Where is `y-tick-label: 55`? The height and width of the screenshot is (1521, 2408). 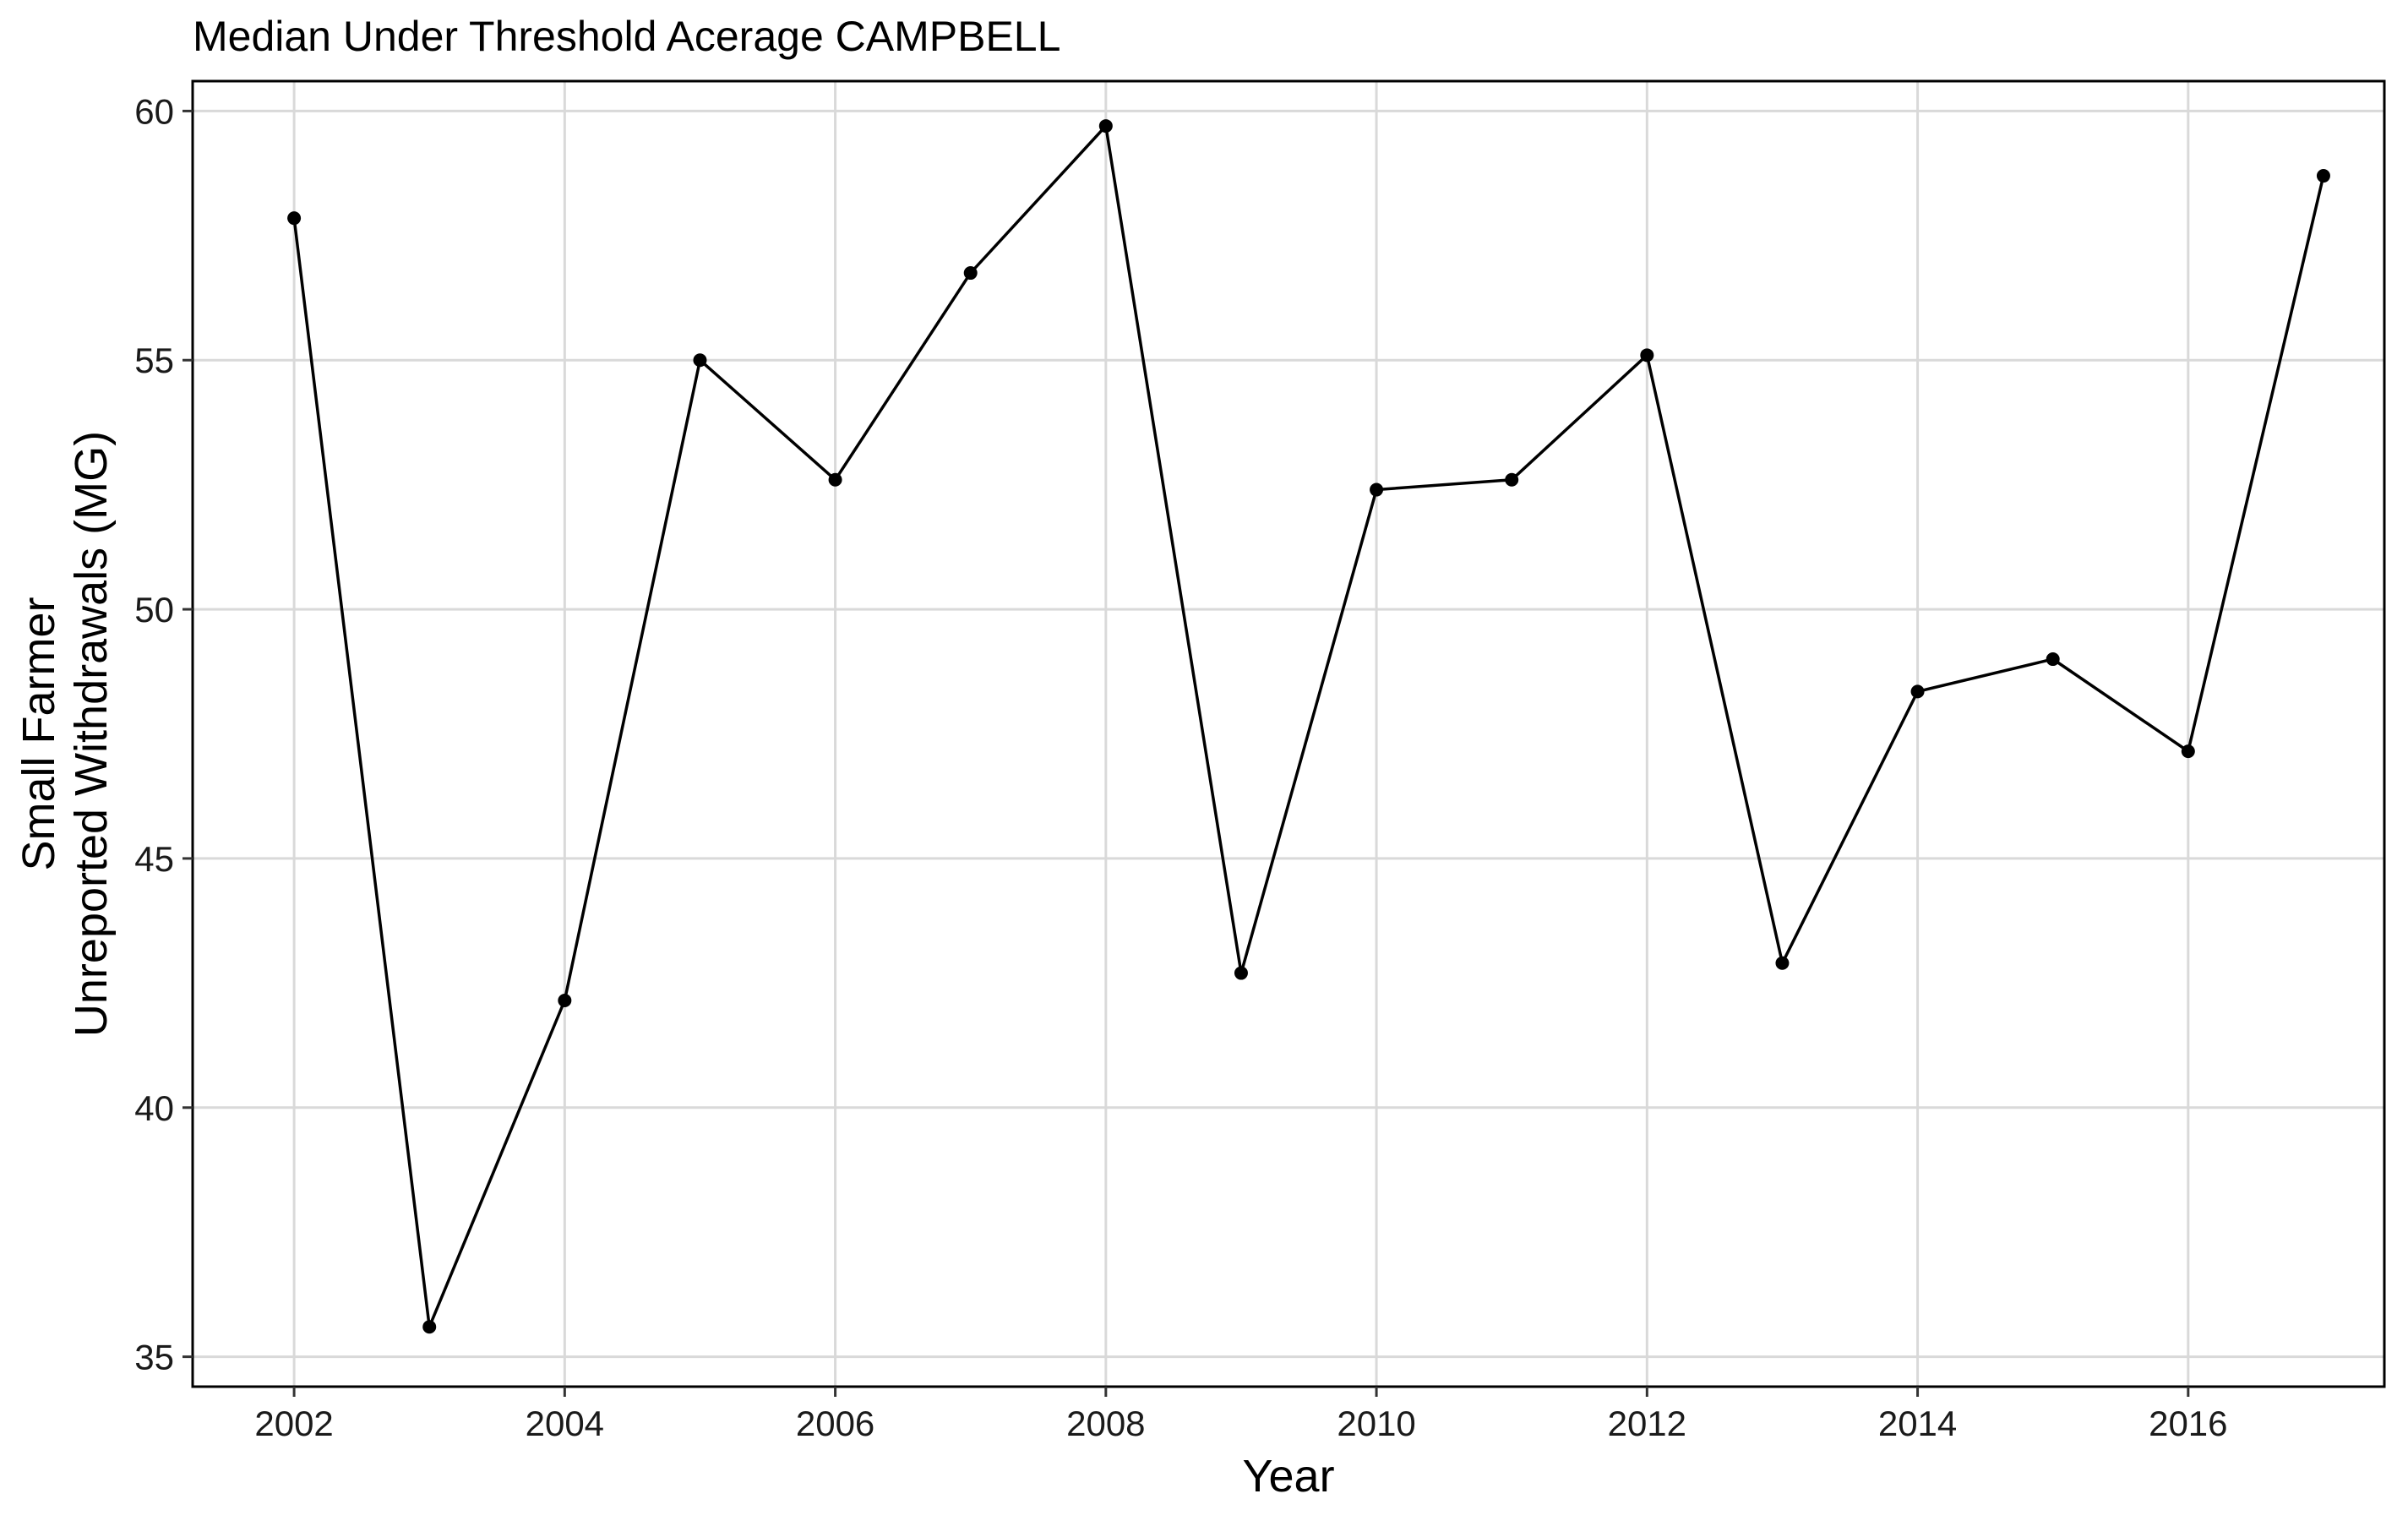 y-tick-label: 55 is located at coordinates (154, 360).